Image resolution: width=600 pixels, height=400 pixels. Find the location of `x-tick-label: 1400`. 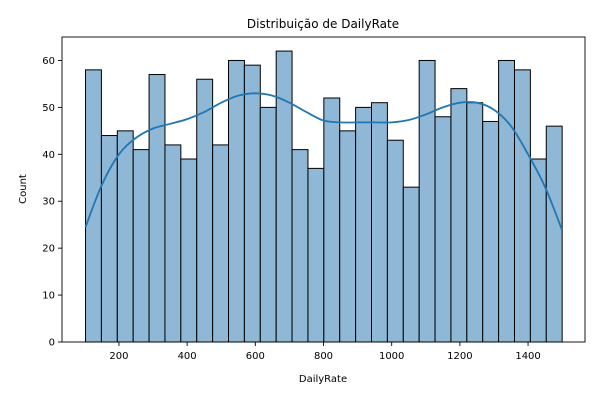

x-tick-label: 1400 is located at coordinates (527, 356).